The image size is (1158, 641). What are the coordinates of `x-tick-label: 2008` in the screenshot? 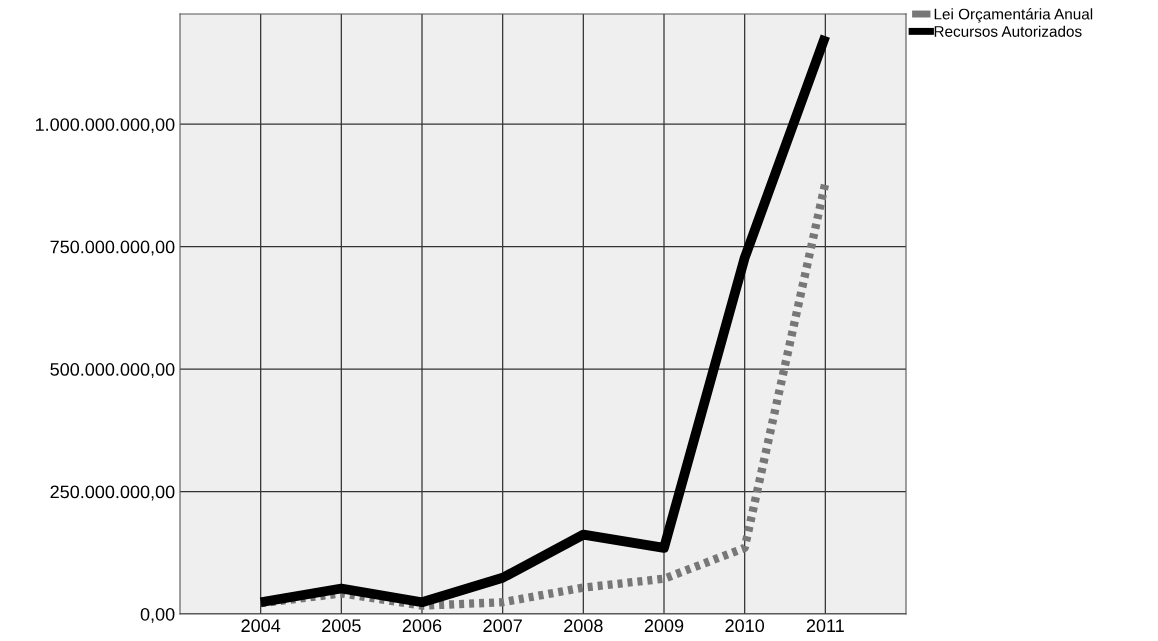 It's located at (583, 626).